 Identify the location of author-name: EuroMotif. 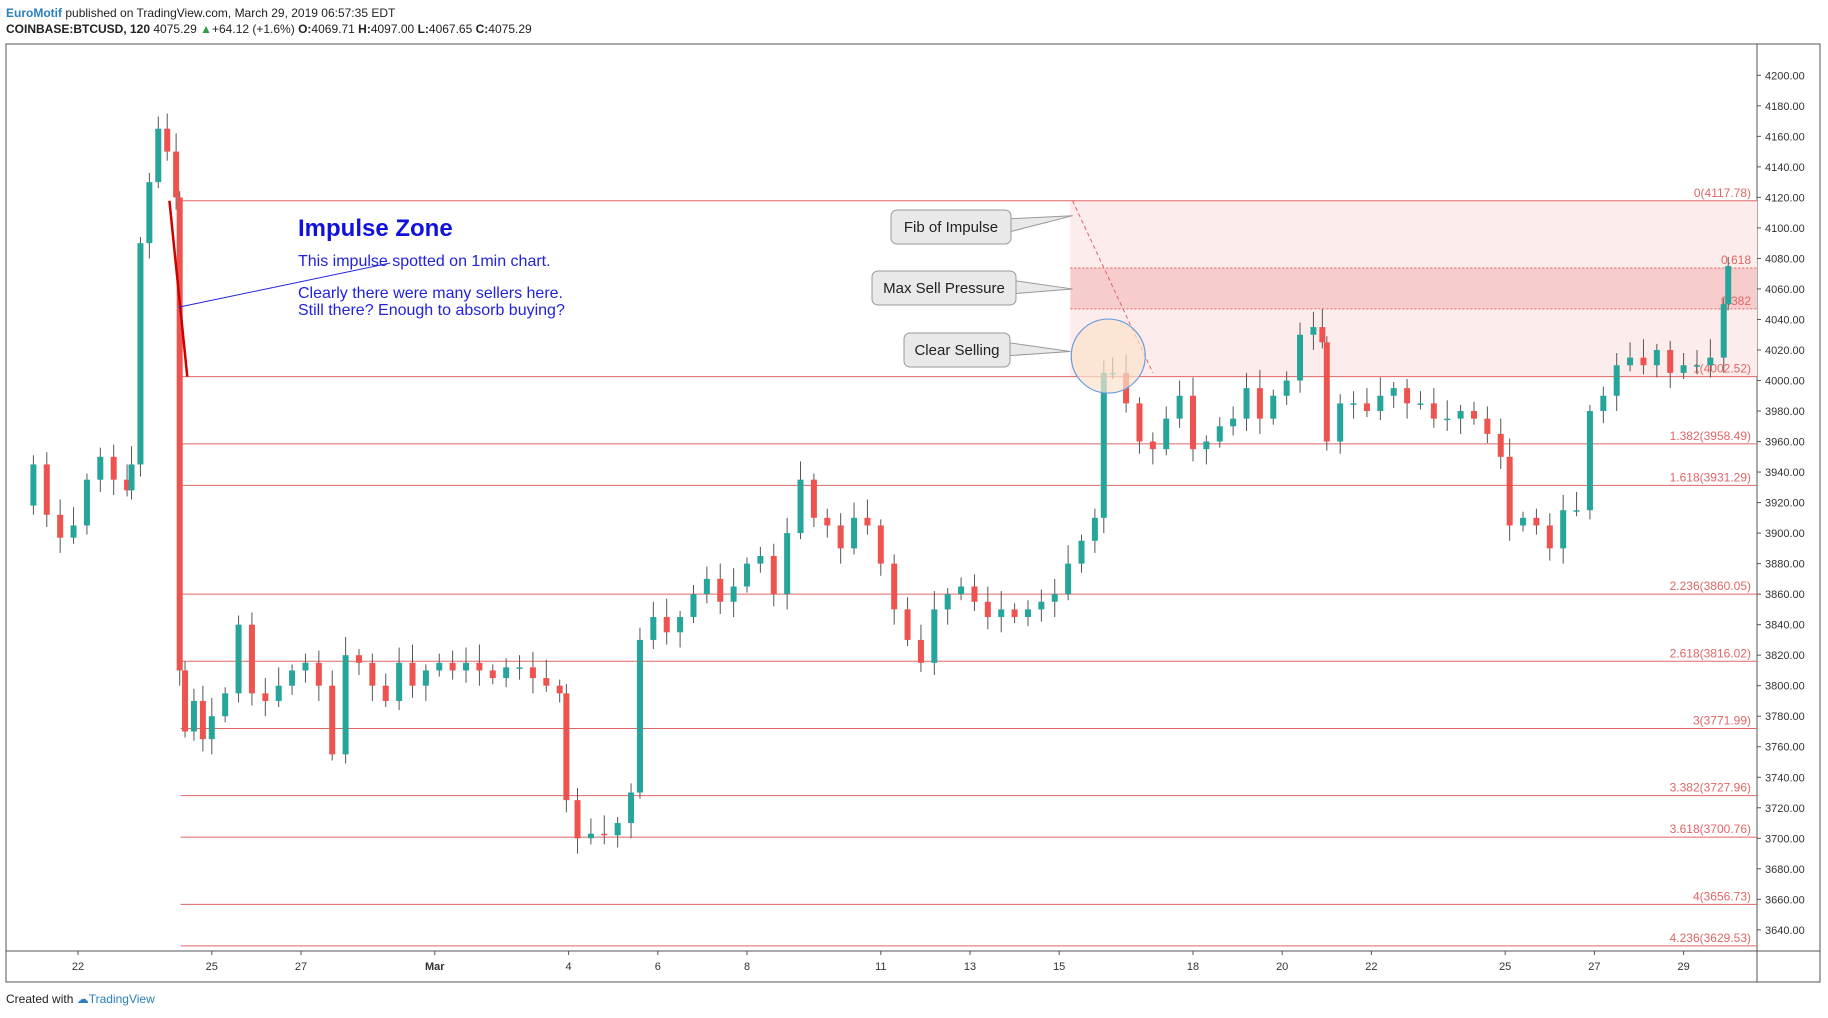
(34, 13).